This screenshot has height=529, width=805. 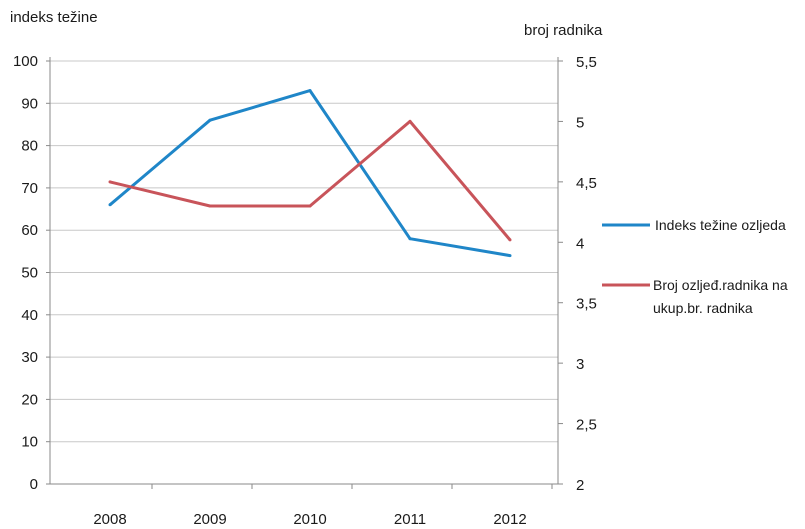 I want to click on left-tick-label: 20, so click(x=29, y=399).